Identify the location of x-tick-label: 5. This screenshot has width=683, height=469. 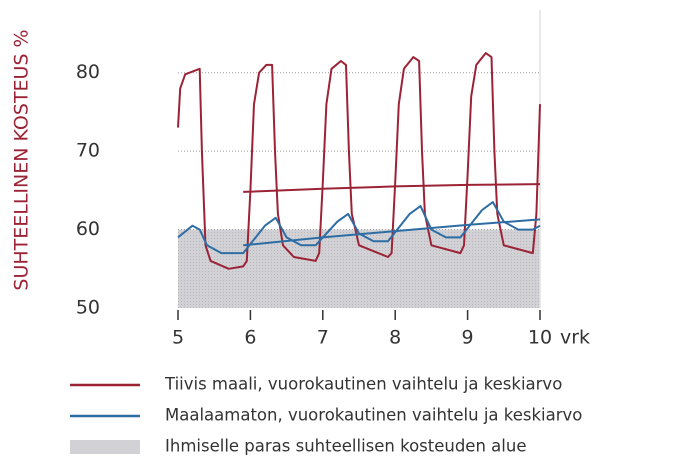
(178, 338).